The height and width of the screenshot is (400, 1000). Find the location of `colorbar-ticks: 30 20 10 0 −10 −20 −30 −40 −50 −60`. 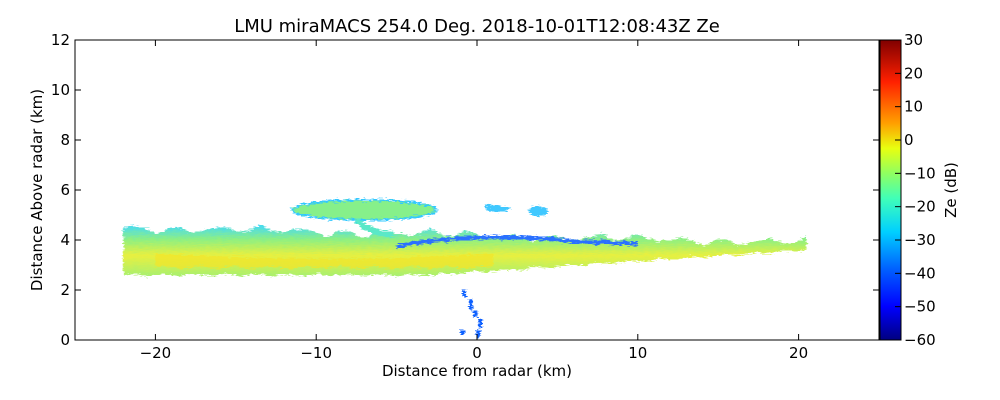

colorbar-ticks: 30 20 10 0 −10 −20 −30 −40 −50 −60 is located at coordinates (915, 190).